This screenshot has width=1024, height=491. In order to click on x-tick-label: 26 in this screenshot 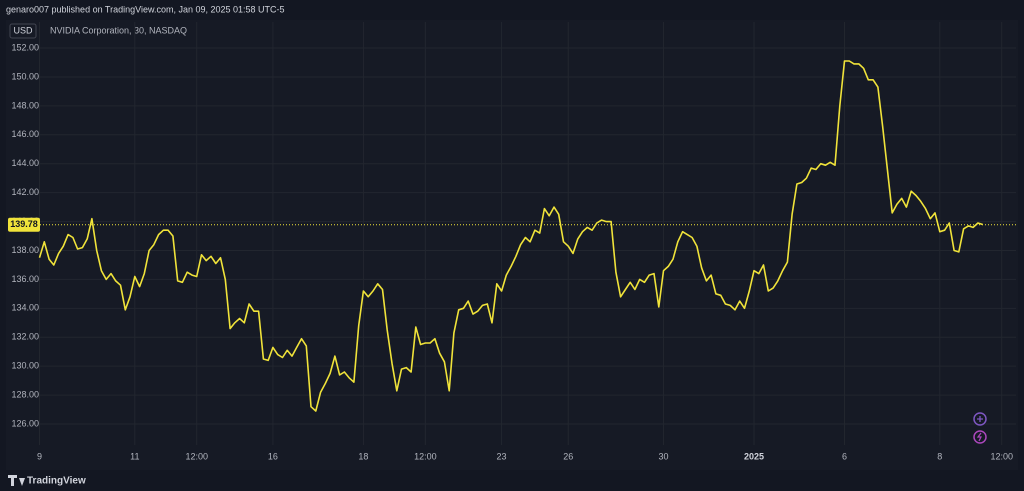, I will do `click(568, 456)`.